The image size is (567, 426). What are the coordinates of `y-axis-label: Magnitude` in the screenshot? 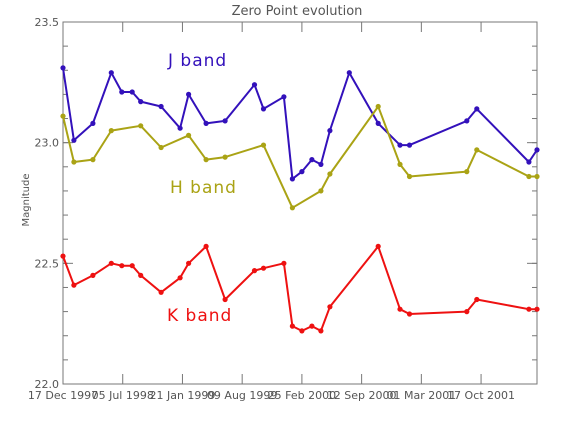 It's located at (26, 200).